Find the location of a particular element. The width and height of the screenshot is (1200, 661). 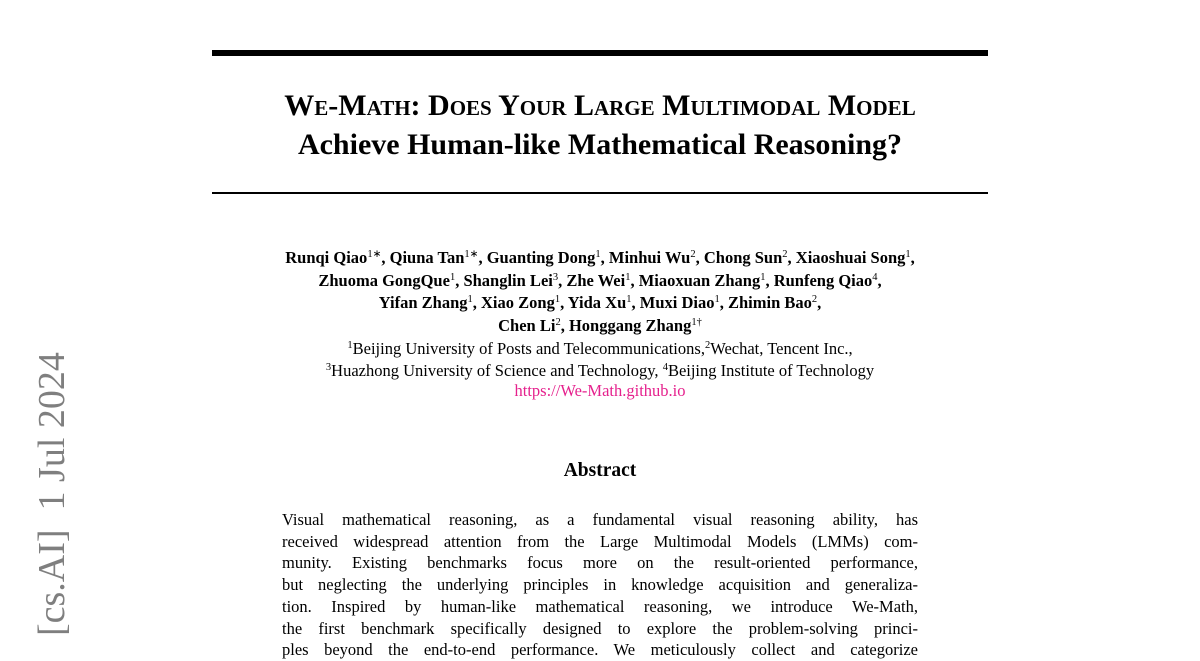

arxiv-stamp: [cs.AI] 1 Jul 2024 is located at coordinates (52, 494).